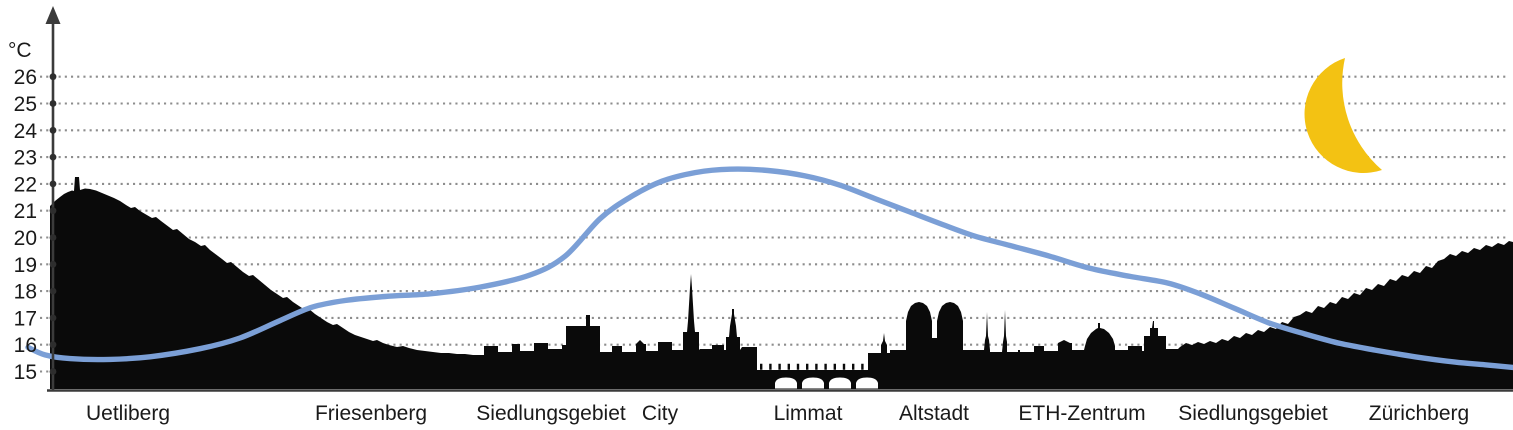  I want to click on y-tick-label-22: 22, so click(25, 184).